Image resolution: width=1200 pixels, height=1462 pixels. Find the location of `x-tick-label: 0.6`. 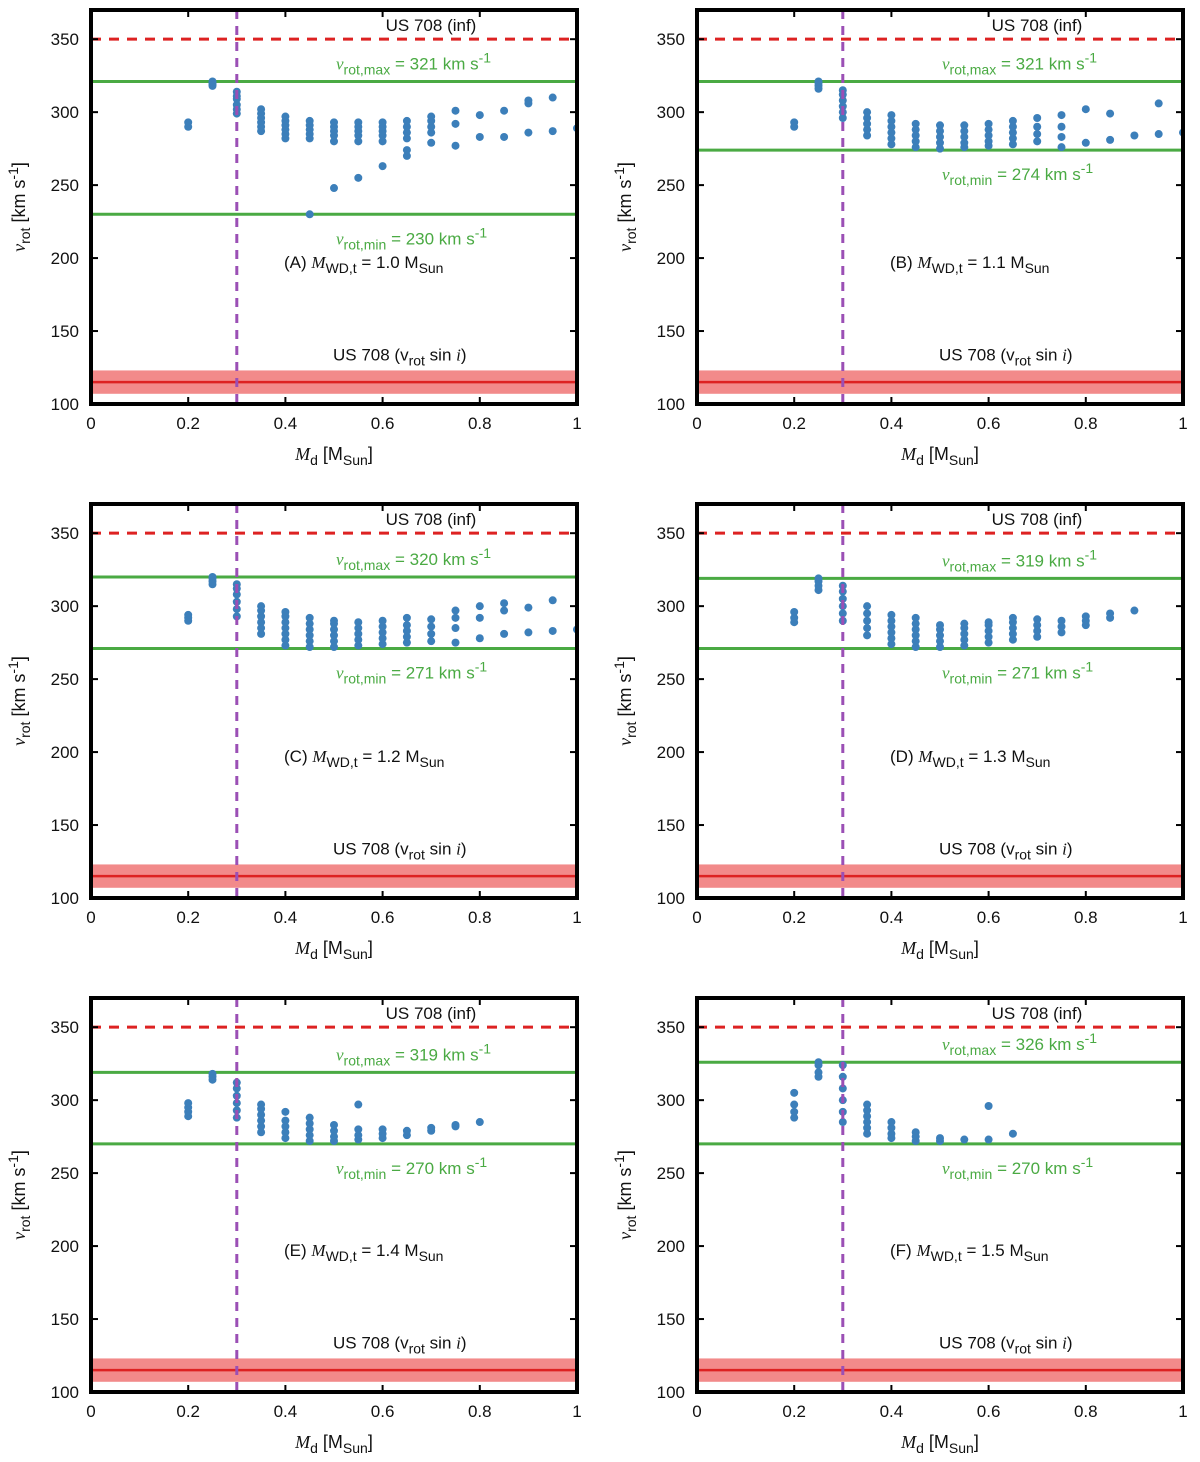

x-tick-label: 0.6 is located at coordinates (989, 423).